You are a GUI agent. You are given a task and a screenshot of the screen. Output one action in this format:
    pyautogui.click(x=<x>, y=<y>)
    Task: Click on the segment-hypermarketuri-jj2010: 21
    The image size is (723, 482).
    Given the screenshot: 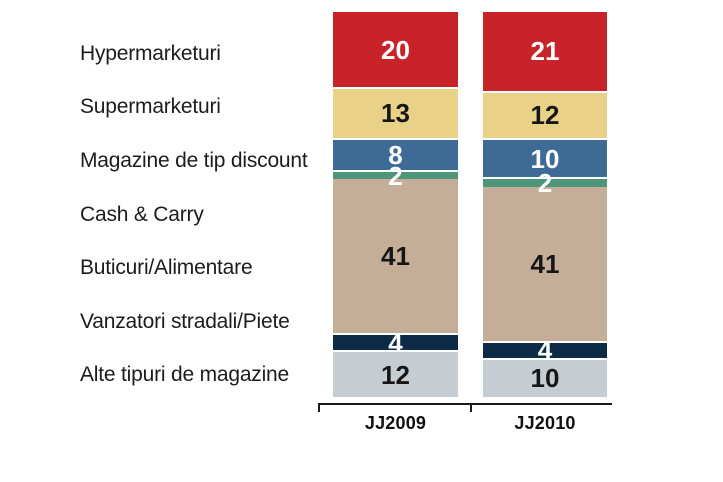 What is the action you would take?
    pyautogui.click(x=545, y=51)
    